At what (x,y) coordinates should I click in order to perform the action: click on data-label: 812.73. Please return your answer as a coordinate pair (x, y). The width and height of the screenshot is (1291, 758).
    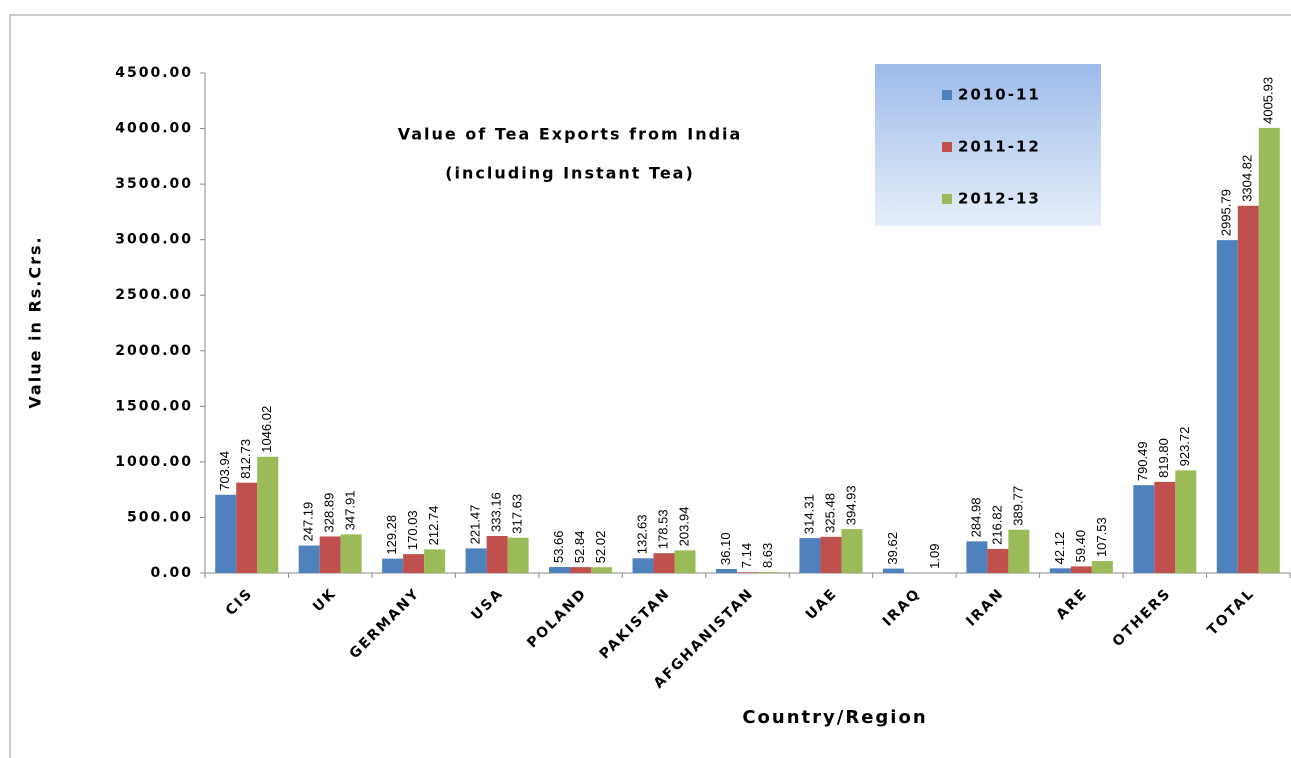
    Looking at the image, I should click on (245, 459).